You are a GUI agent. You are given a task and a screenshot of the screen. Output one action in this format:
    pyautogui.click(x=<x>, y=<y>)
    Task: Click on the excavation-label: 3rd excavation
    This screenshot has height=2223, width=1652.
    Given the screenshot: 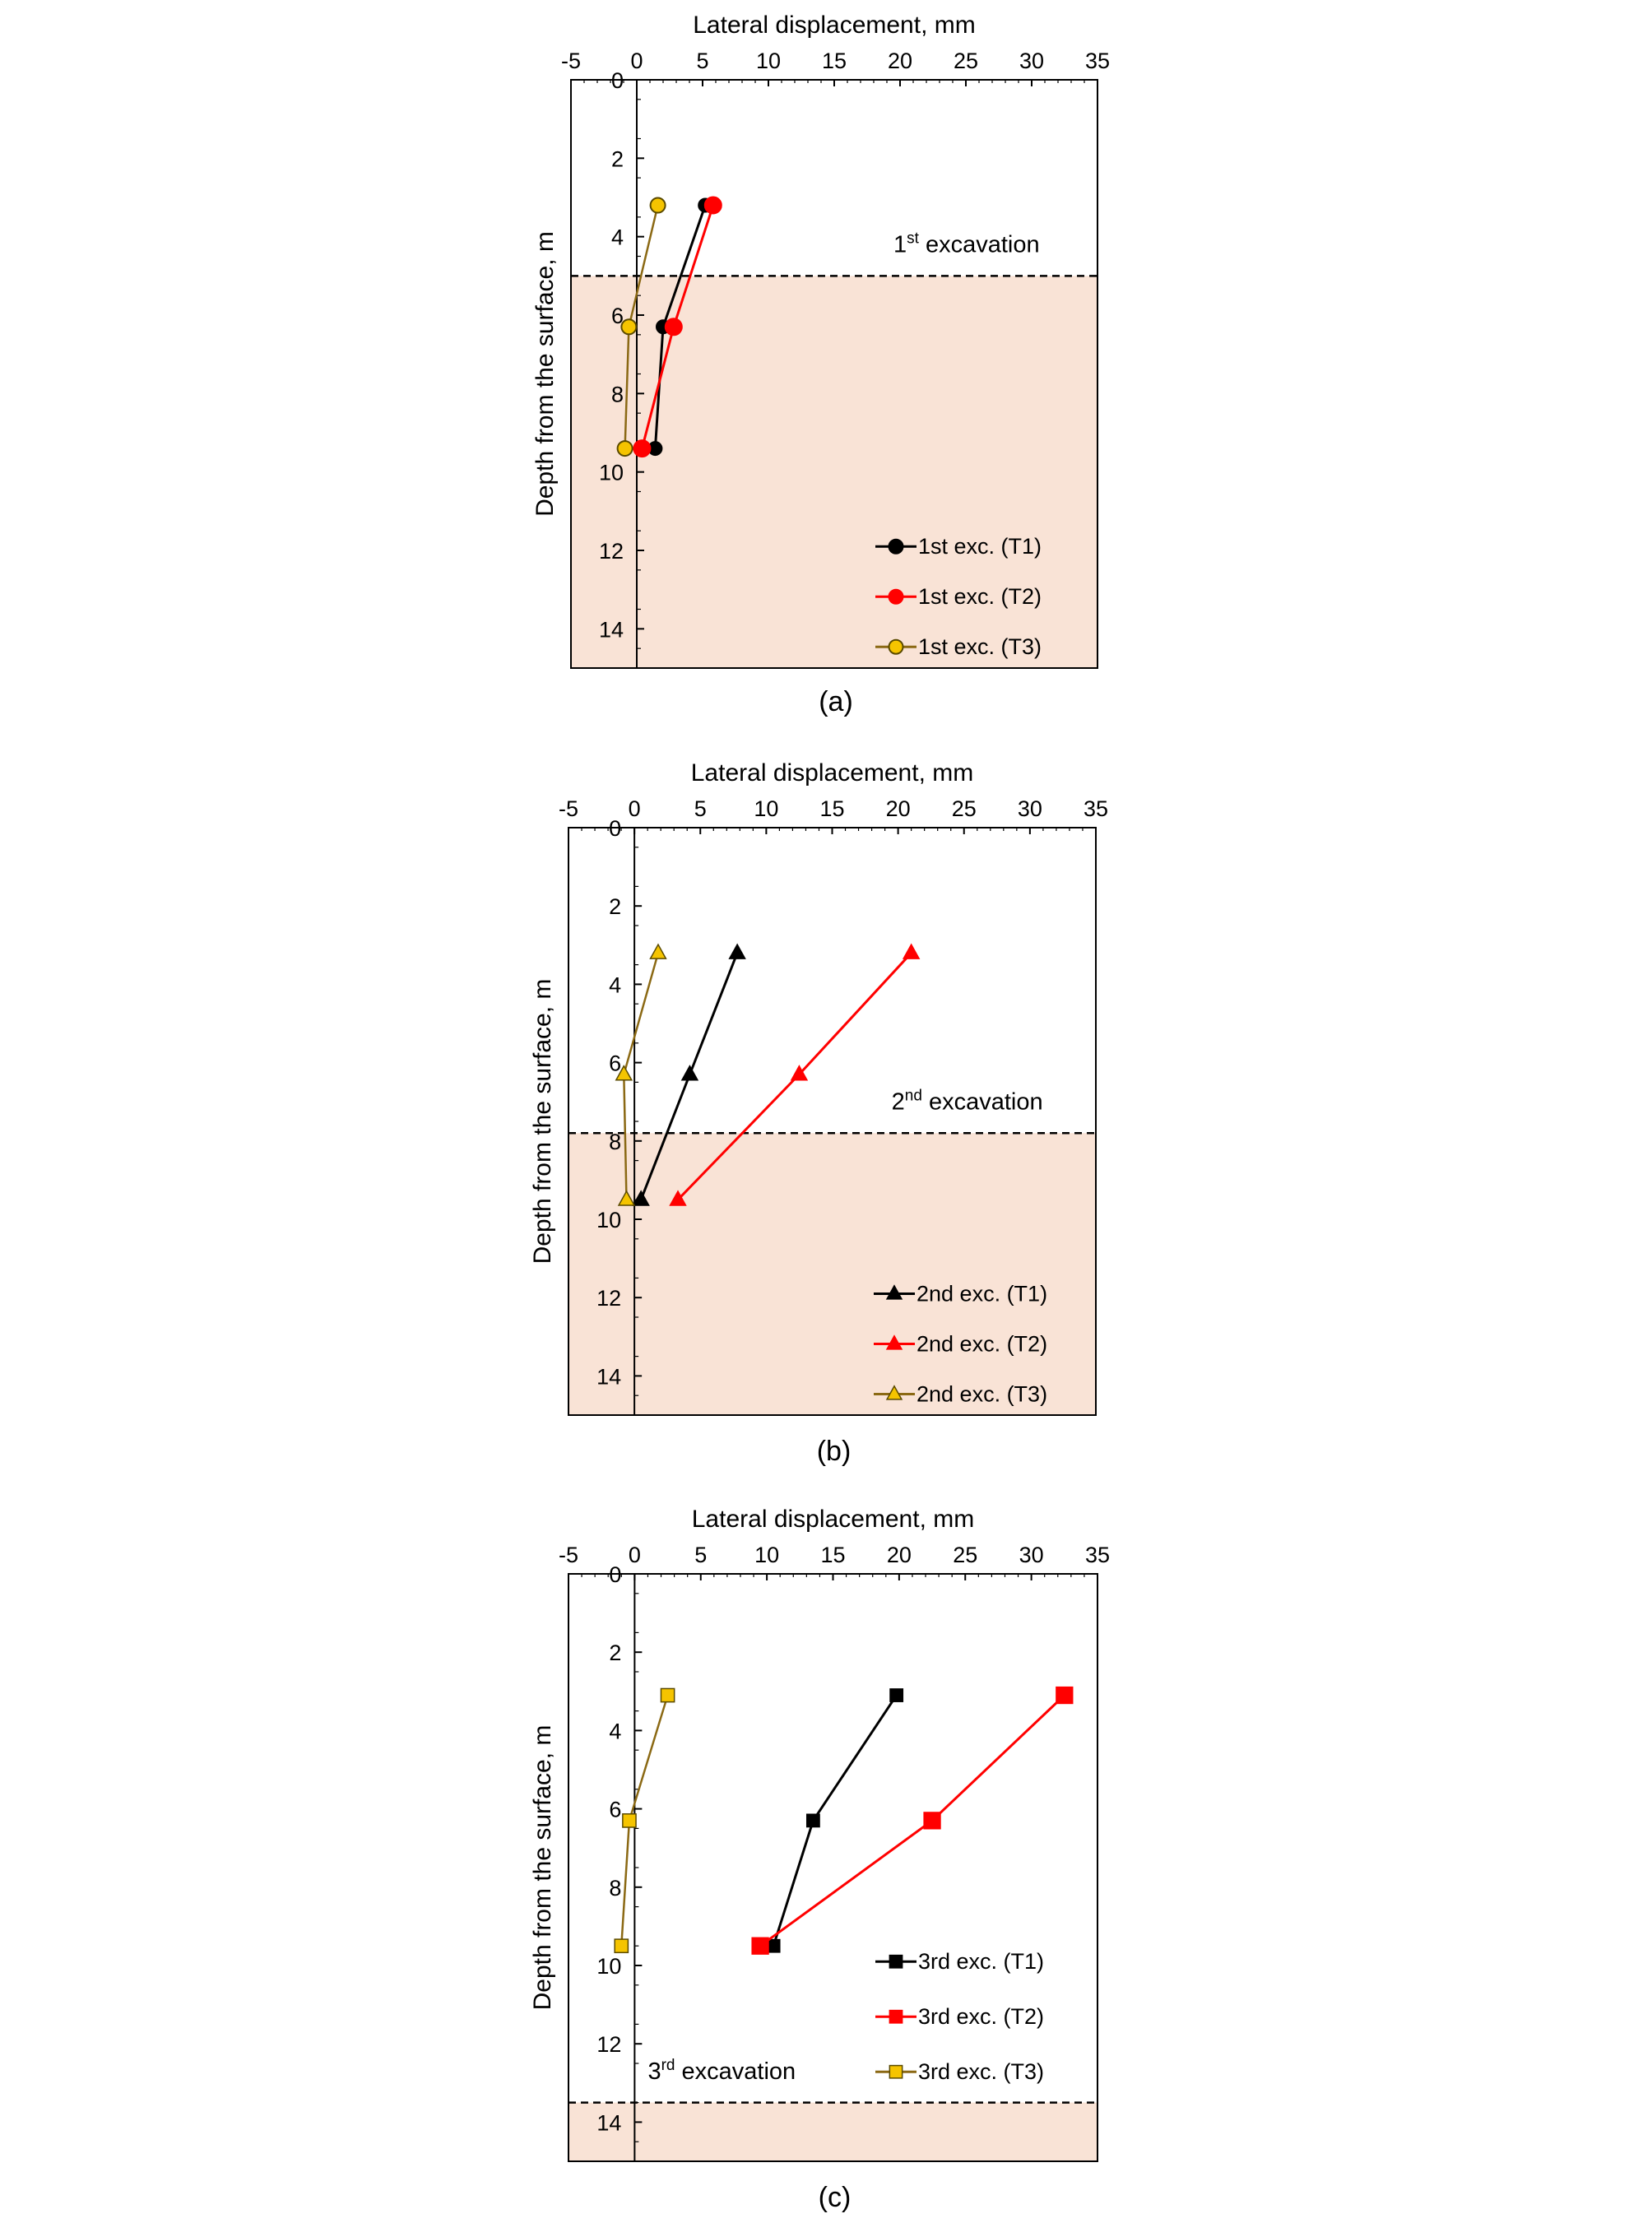 What is the action you would take?
    pyautogui.click(x=721, y=2071)
    